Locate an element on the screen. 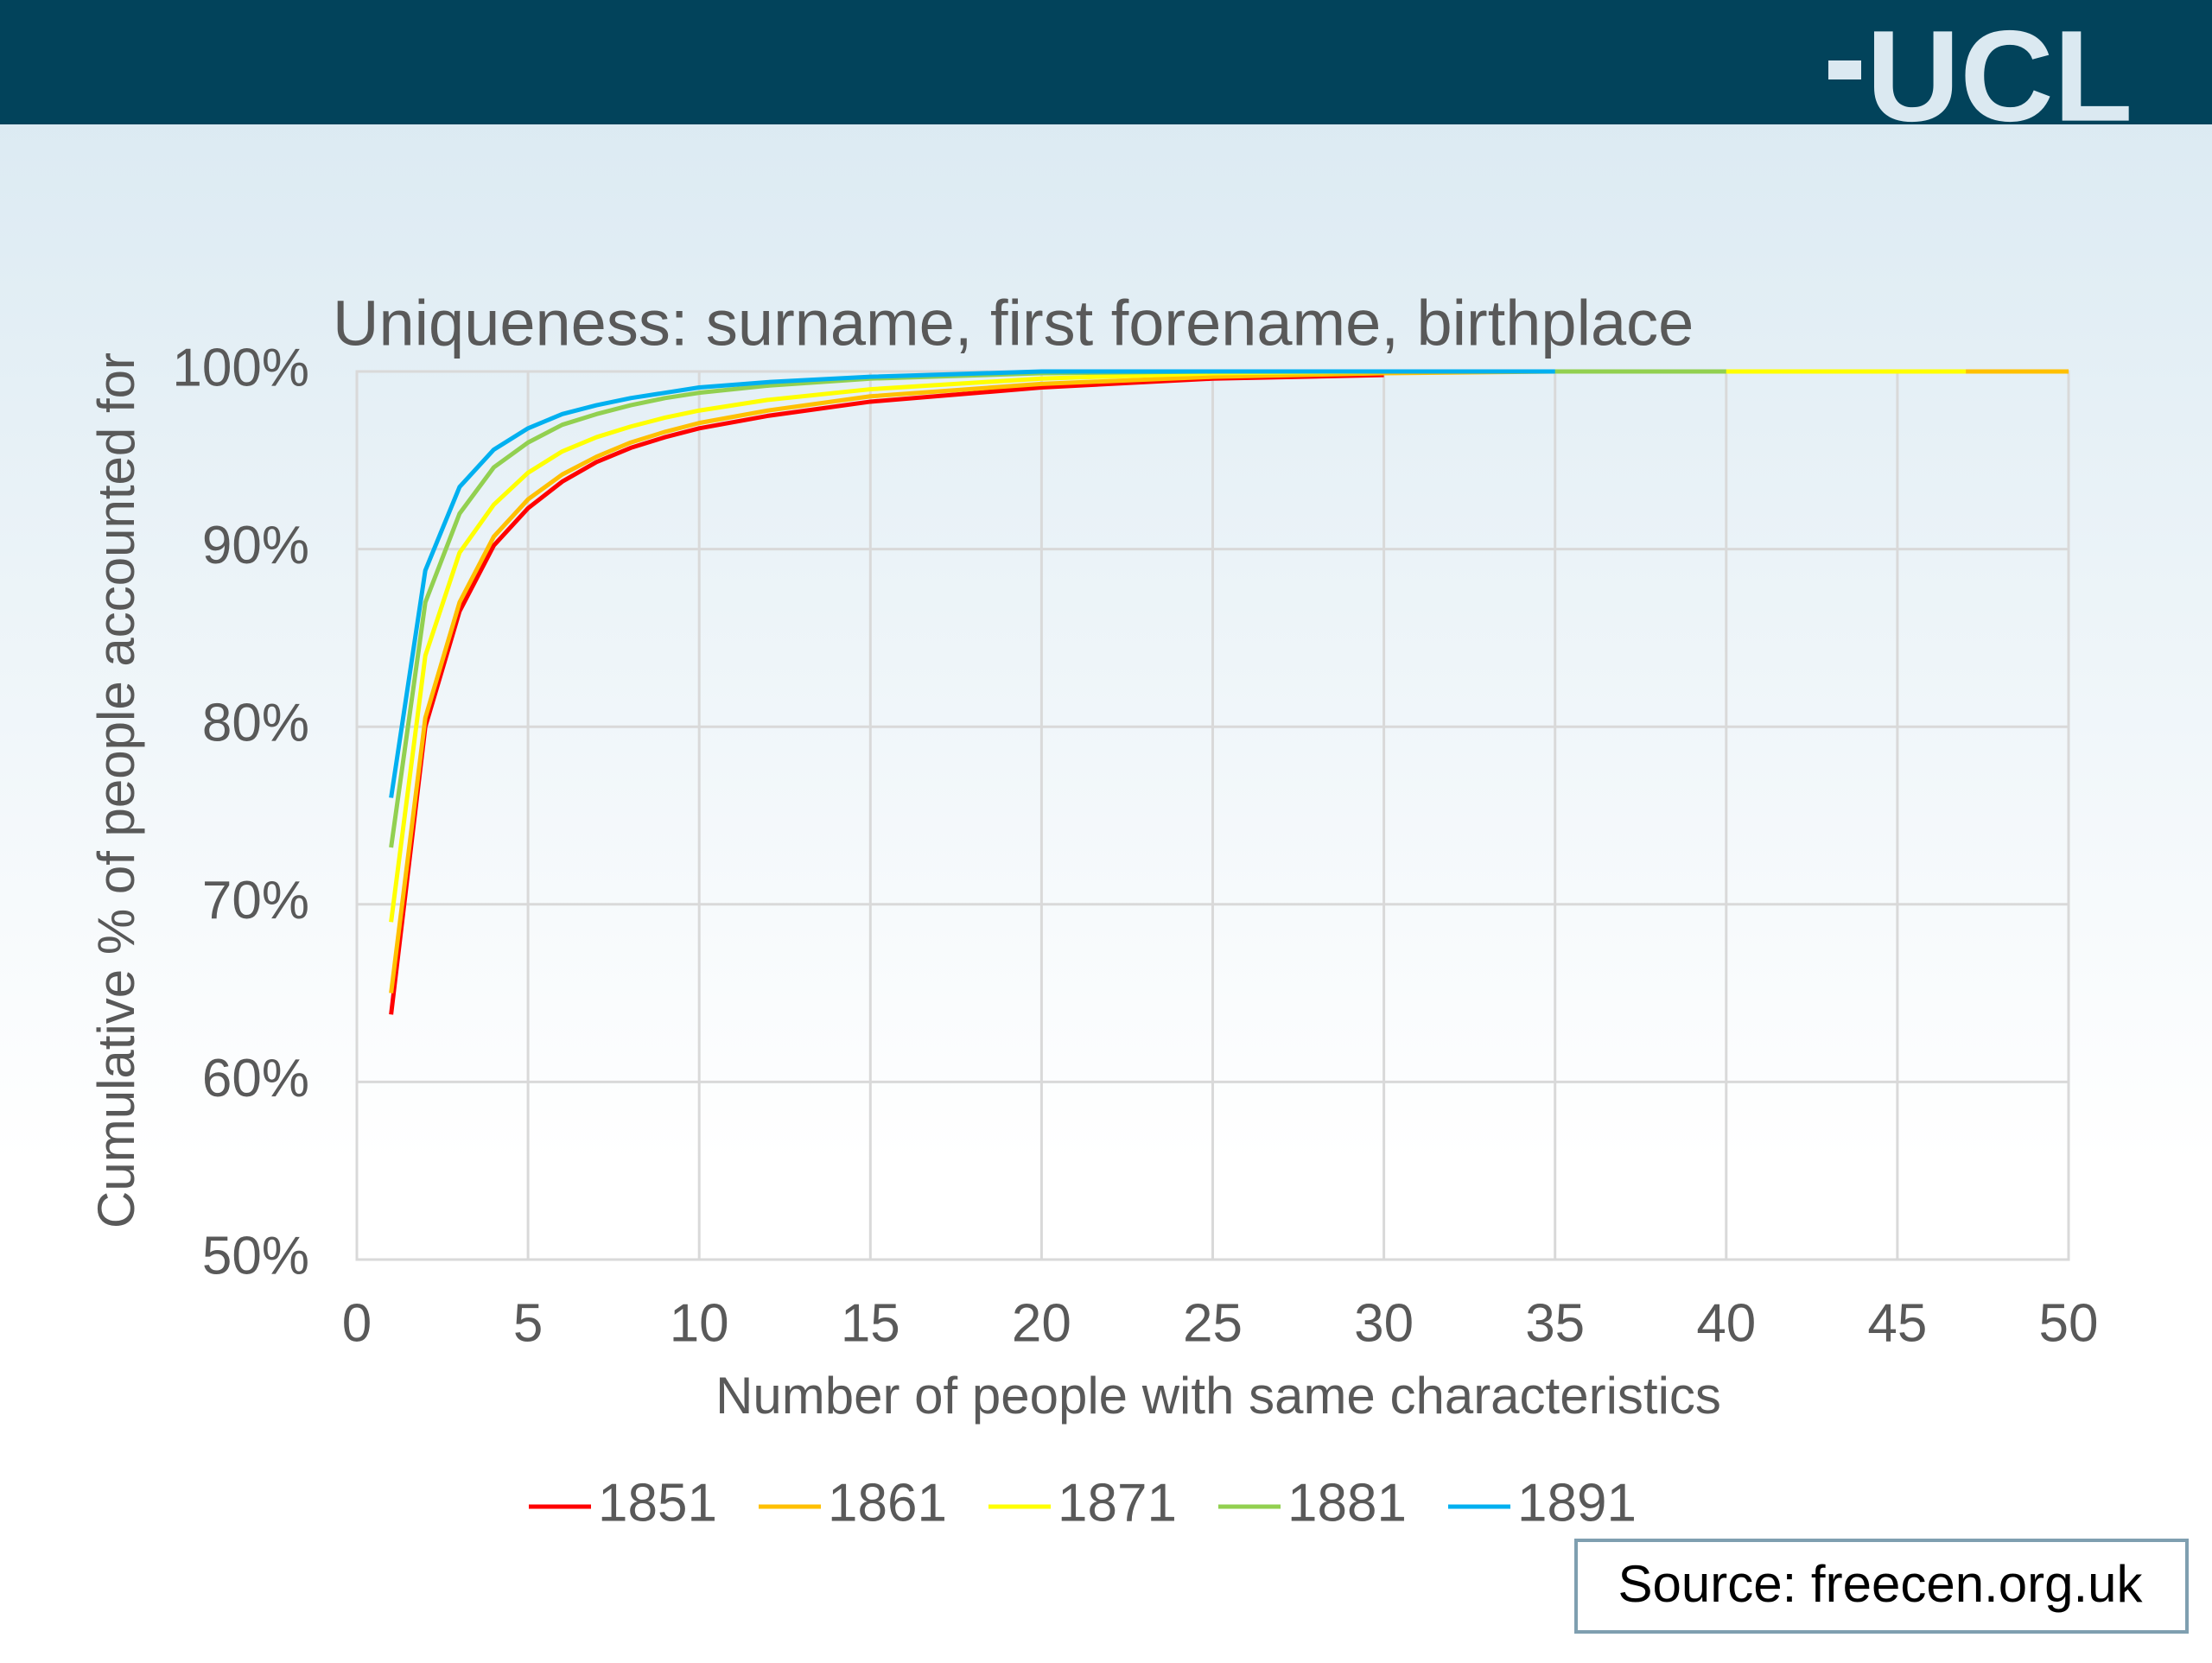 This screenshot has width=2212, height=1663. x-tick-label: 5 is located at coordinates (528, 1323).